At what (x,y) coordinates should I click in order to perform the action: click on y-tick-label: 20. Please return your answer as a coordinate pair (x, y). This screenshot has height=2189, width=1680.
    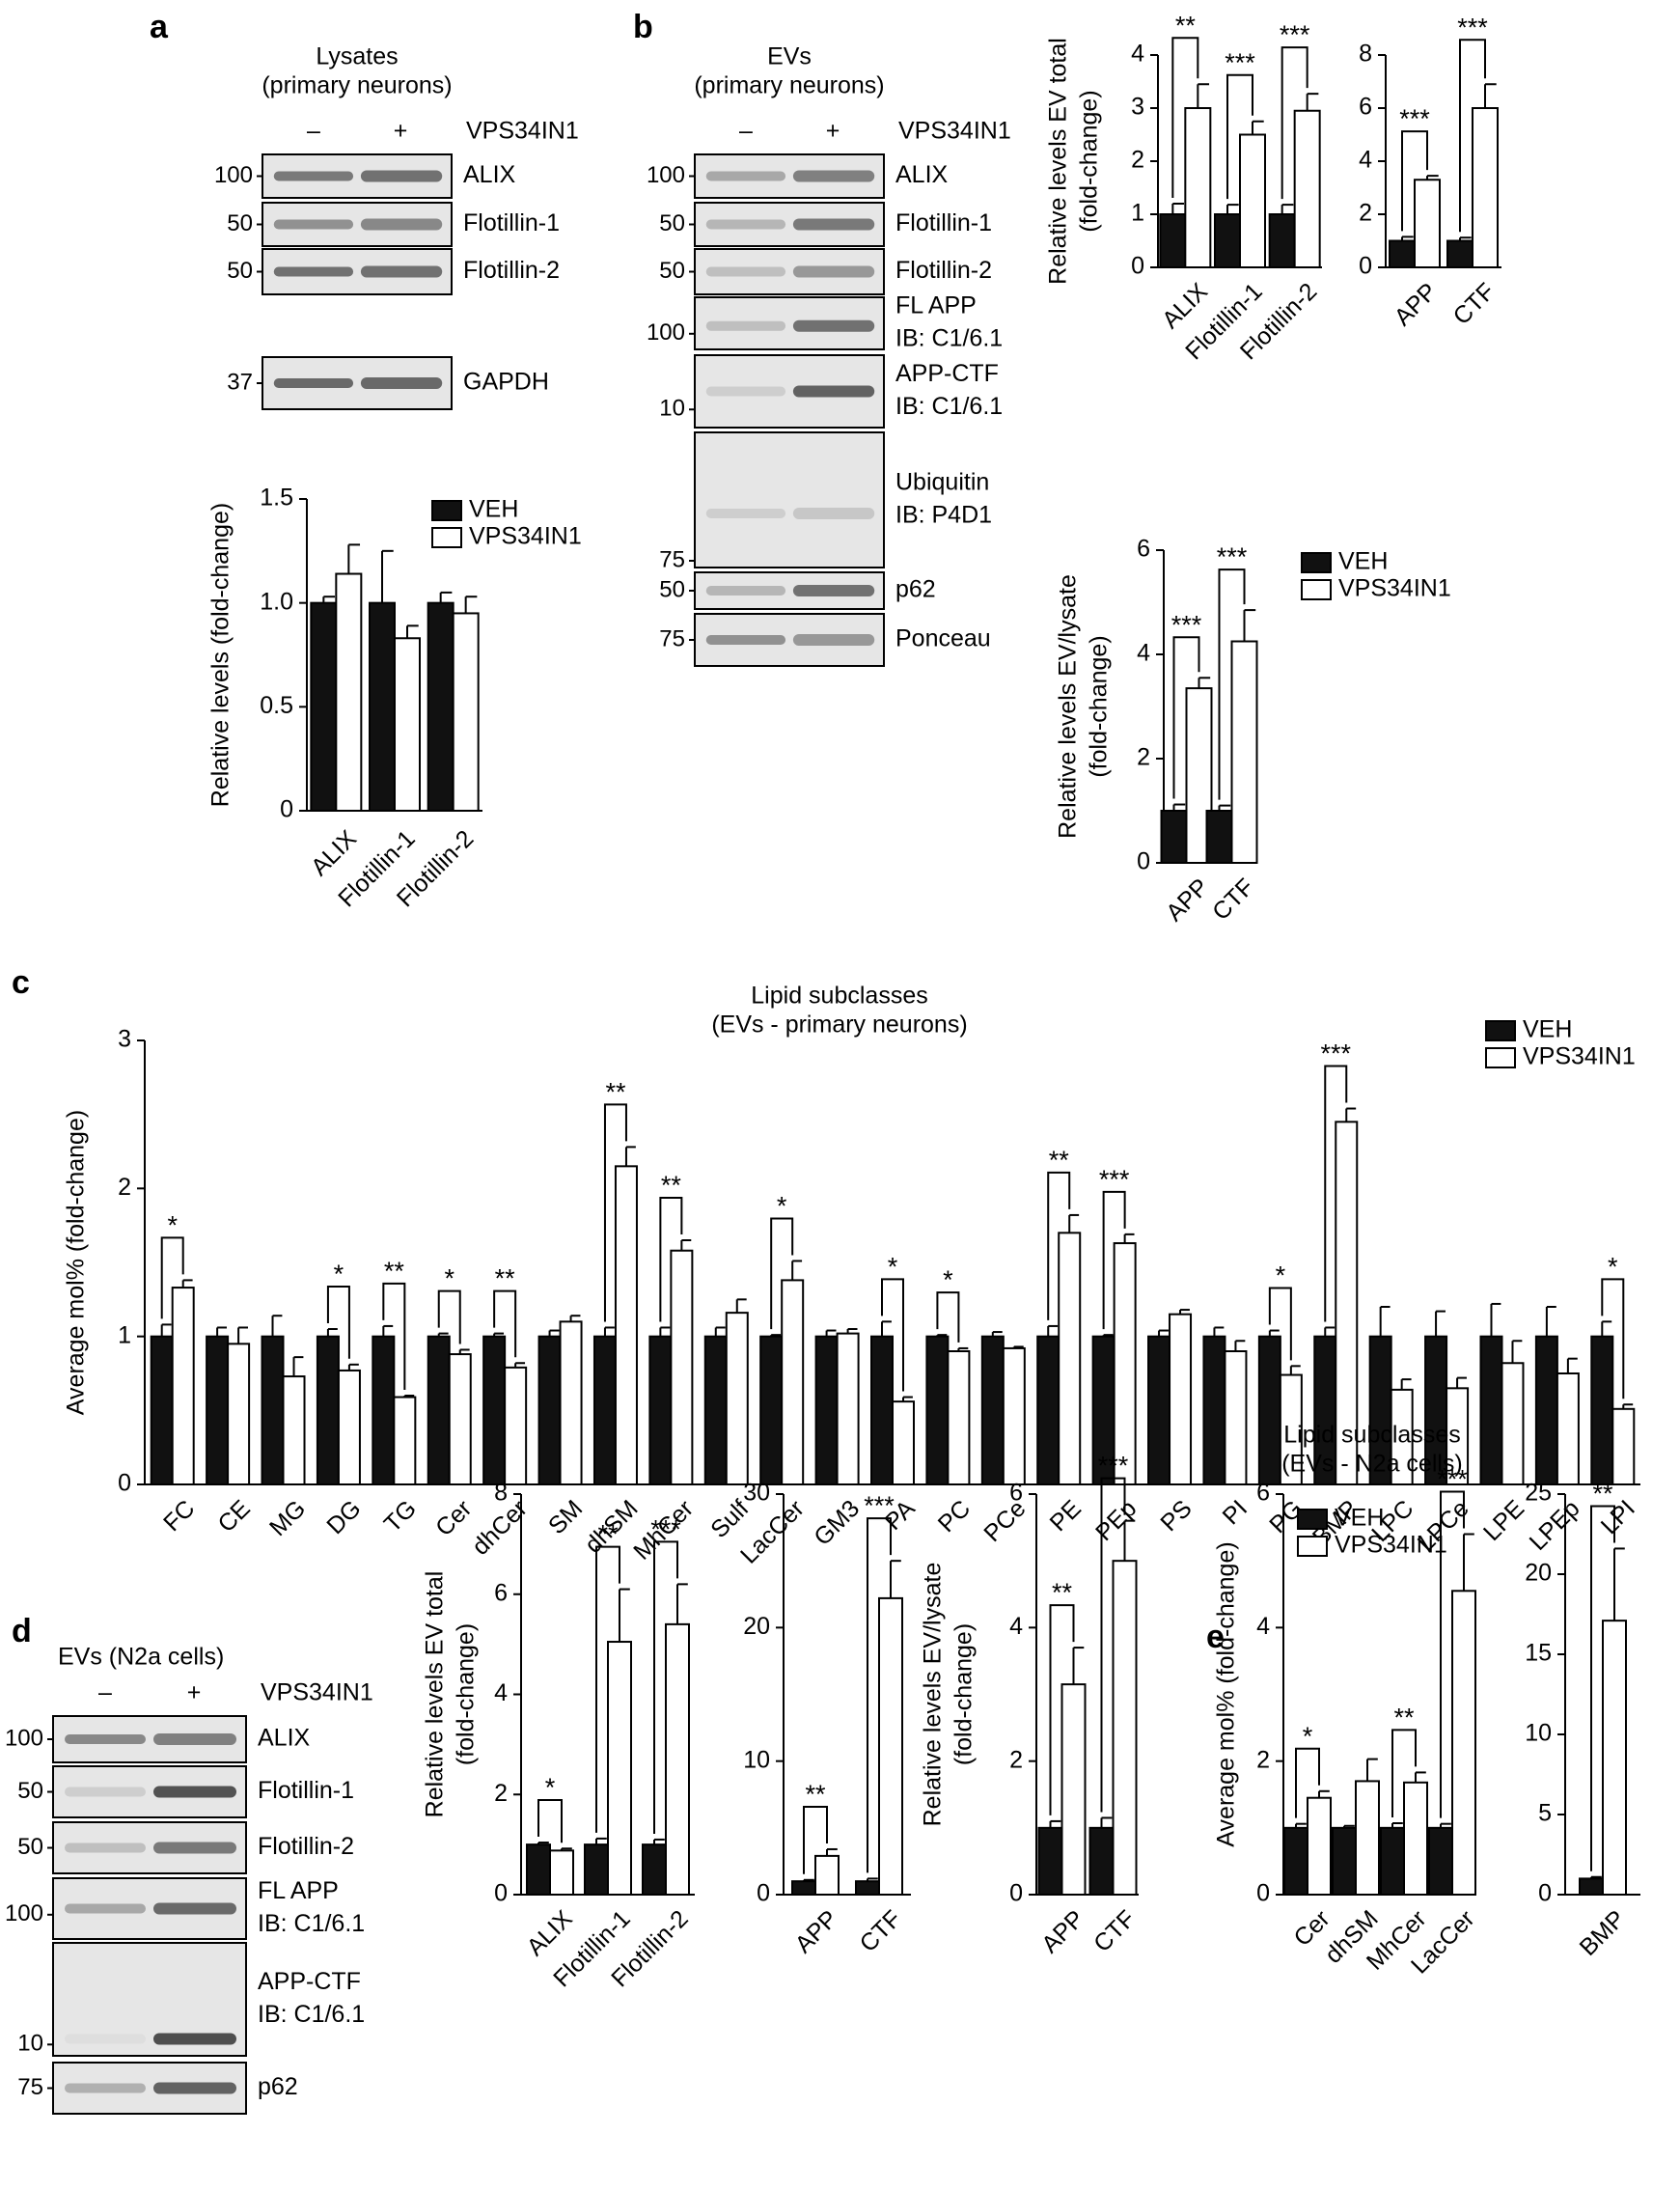
    Looking at the image, I should click on (757, 1626).